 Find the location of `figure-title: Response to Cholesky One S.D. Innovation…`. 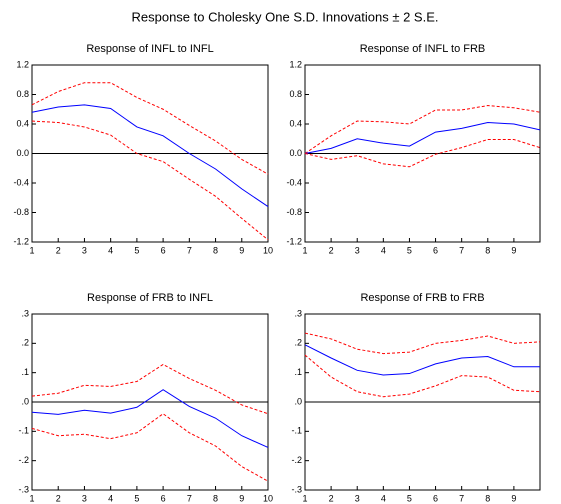

figure-title: Response to Cholesky One S.D. Innovation… is located at coordinates (284, 16).